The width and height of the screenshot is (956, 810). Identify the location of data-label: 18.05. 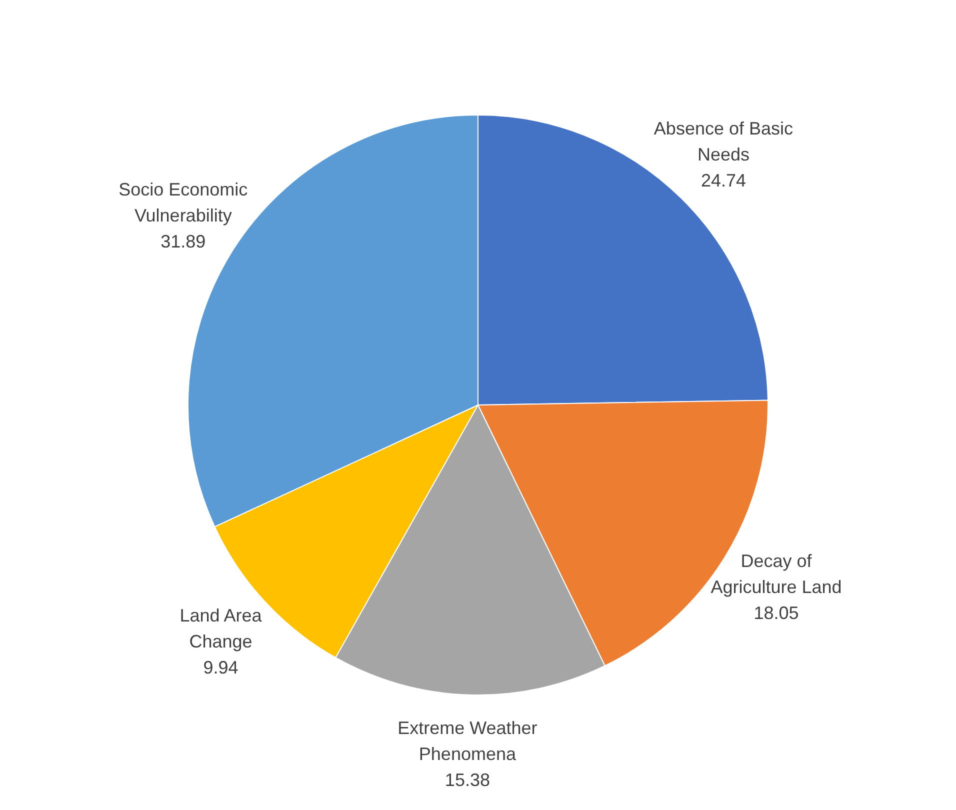
(776, 613).